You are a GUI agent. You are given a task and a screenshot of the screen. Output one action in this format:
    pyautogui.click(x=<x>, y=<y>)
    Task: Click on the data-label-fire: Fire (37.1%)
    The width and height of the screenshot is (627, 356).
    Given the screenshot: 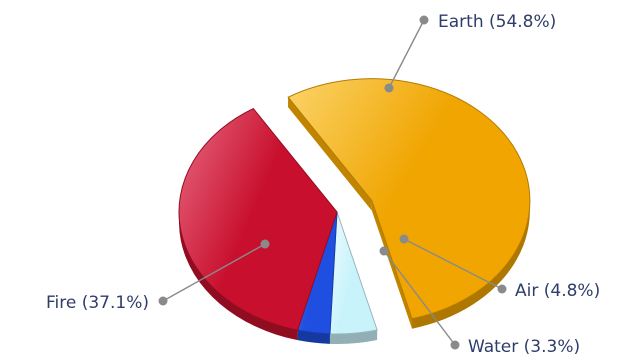 What is the action you would take?
    pyautogui.click(x=158, y=276)
    